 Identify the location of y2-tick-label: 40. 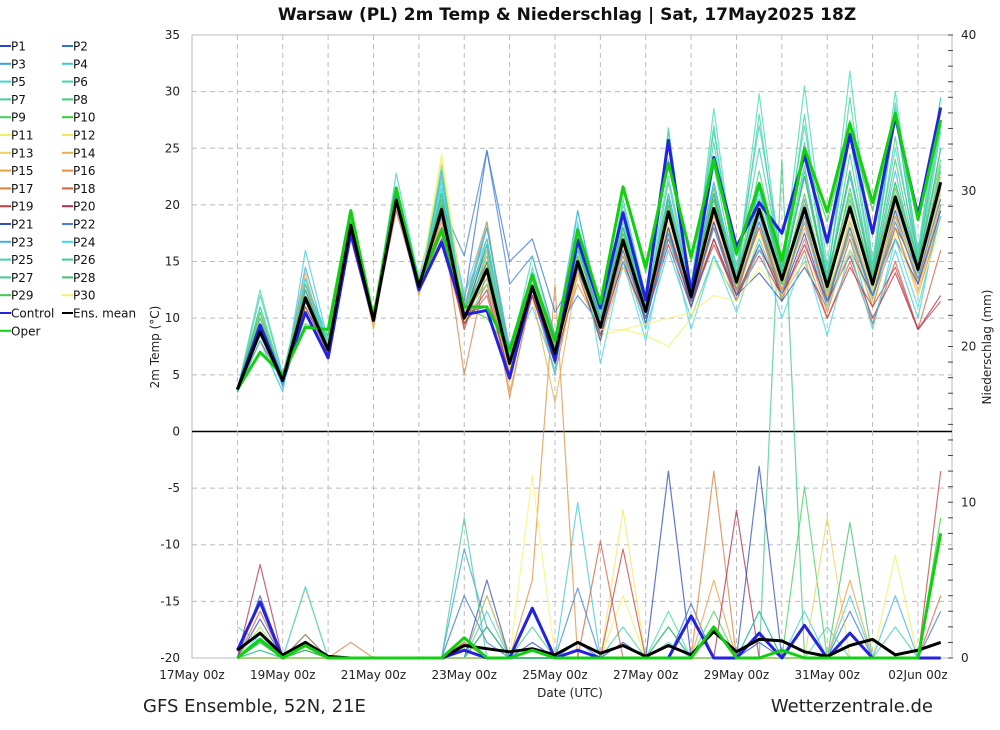
(968, 35).